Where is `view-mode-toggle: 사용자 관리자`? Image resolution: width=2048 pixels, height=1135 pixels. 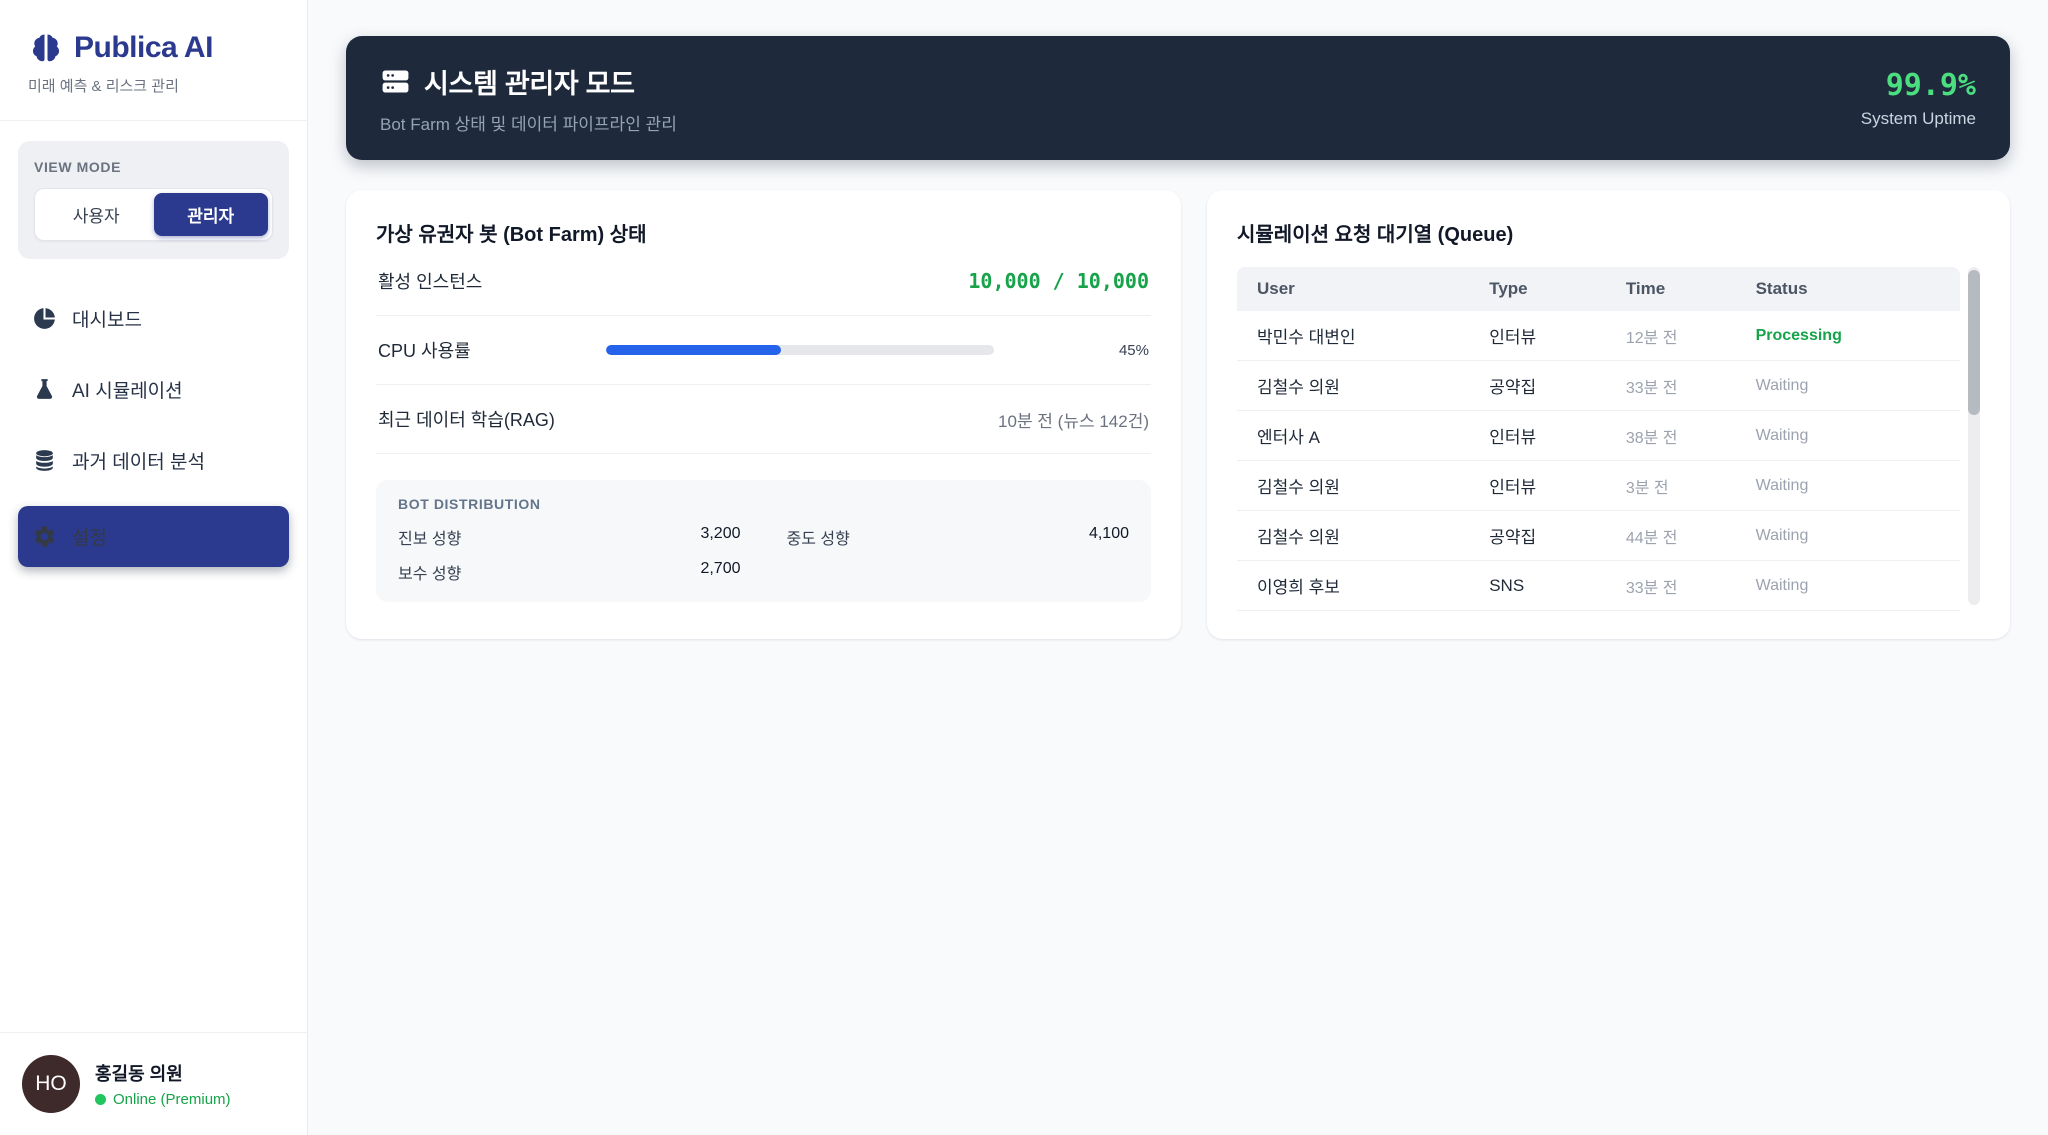
view-mode-toggle: 사용자 관리자 is located at coordinates (153, 214).